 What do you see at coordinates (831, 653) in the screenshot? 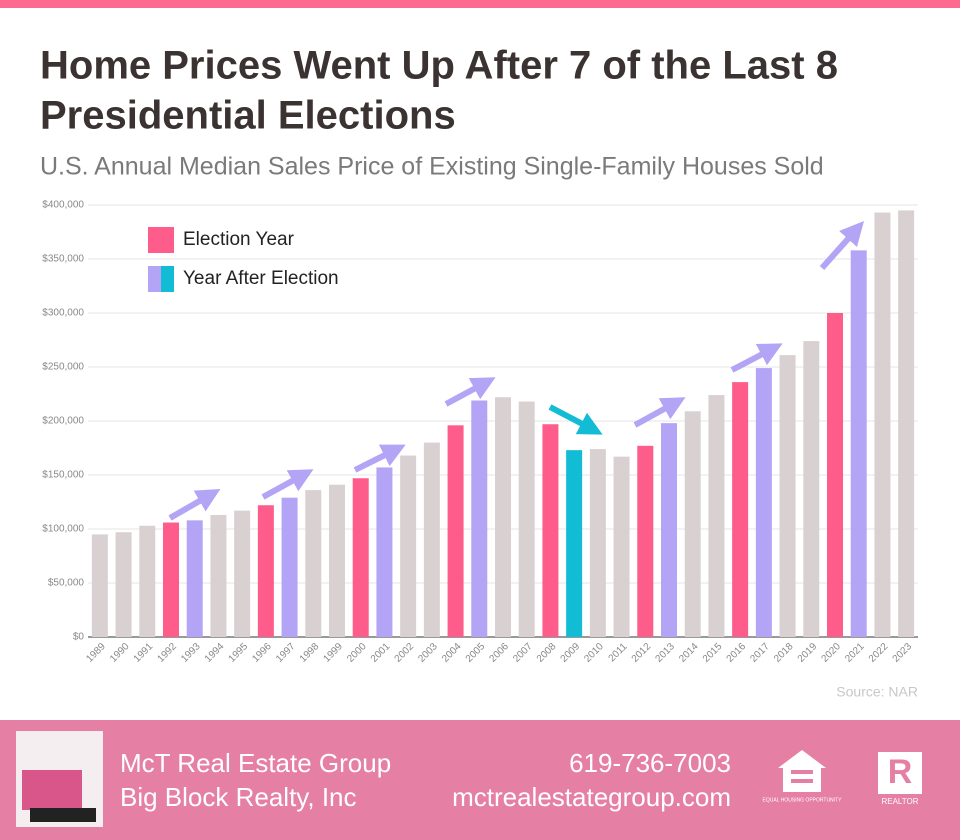
I see `x-tick-label: 2020` at bounding box center [831, 653].